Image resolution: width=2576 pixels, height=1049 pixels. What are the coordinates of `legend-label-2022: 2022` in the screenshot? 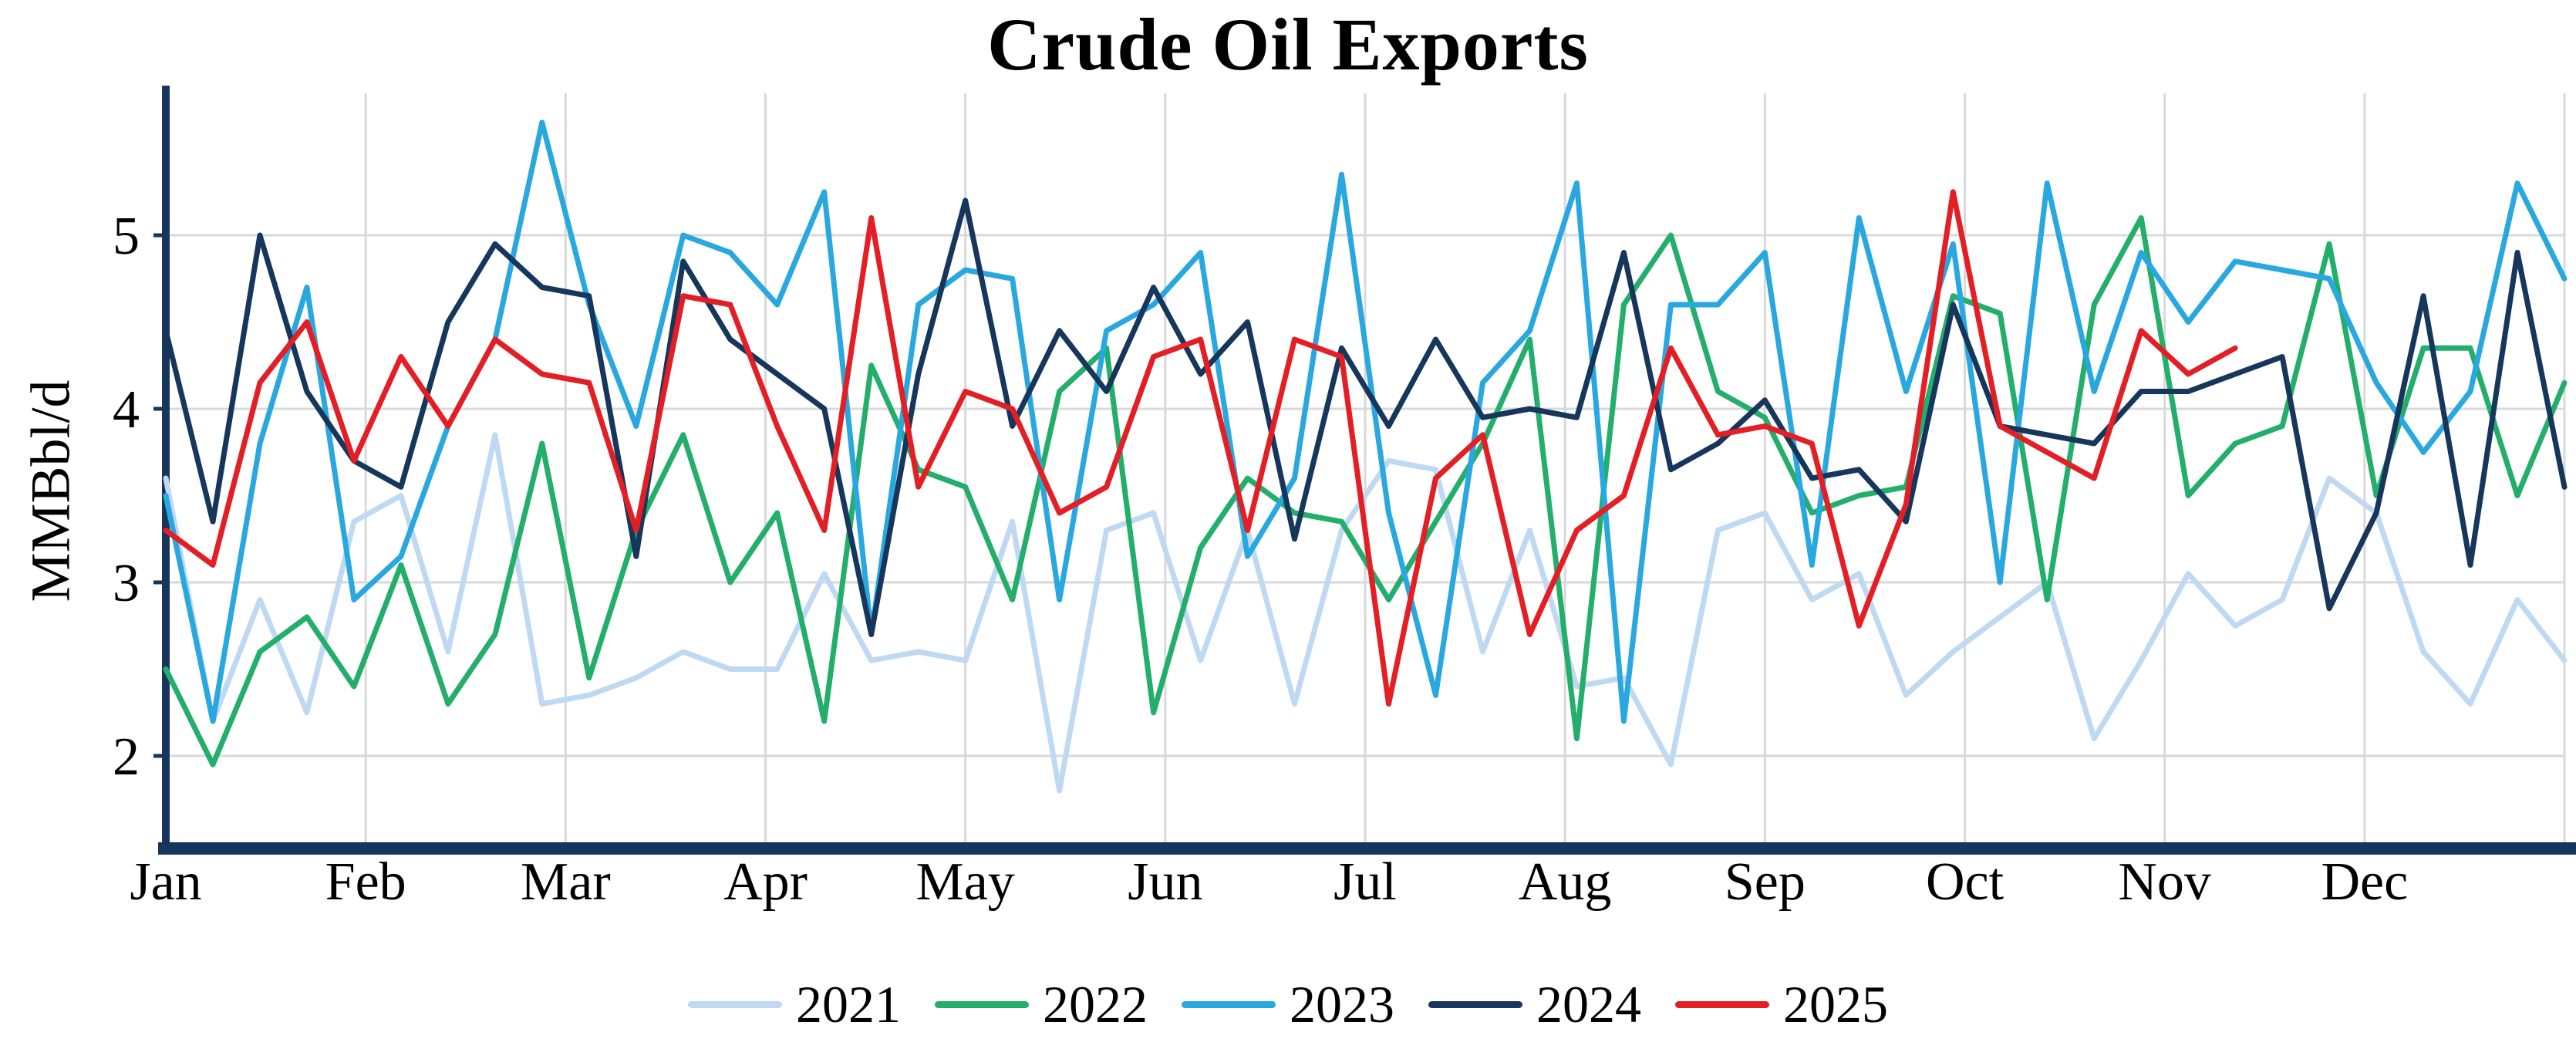 It's located at (1095, 1004).